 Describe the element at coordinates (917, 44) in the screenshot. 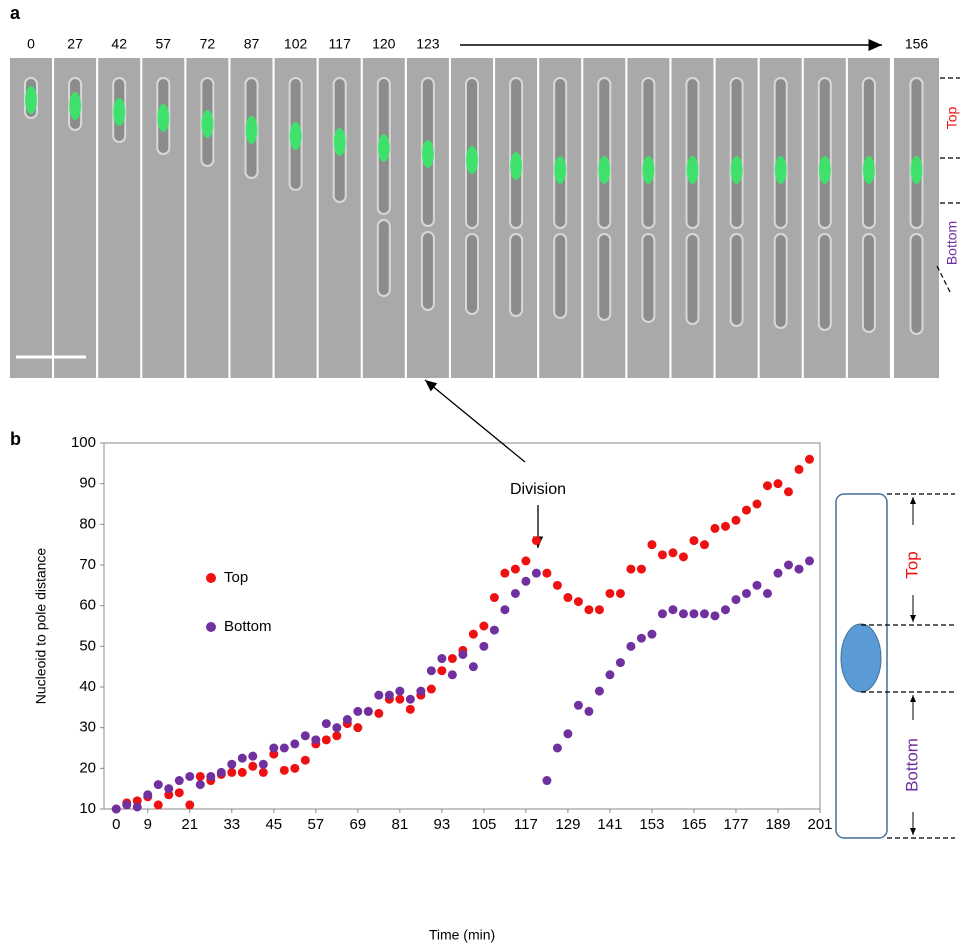

I see `time-label: 156` at that location.